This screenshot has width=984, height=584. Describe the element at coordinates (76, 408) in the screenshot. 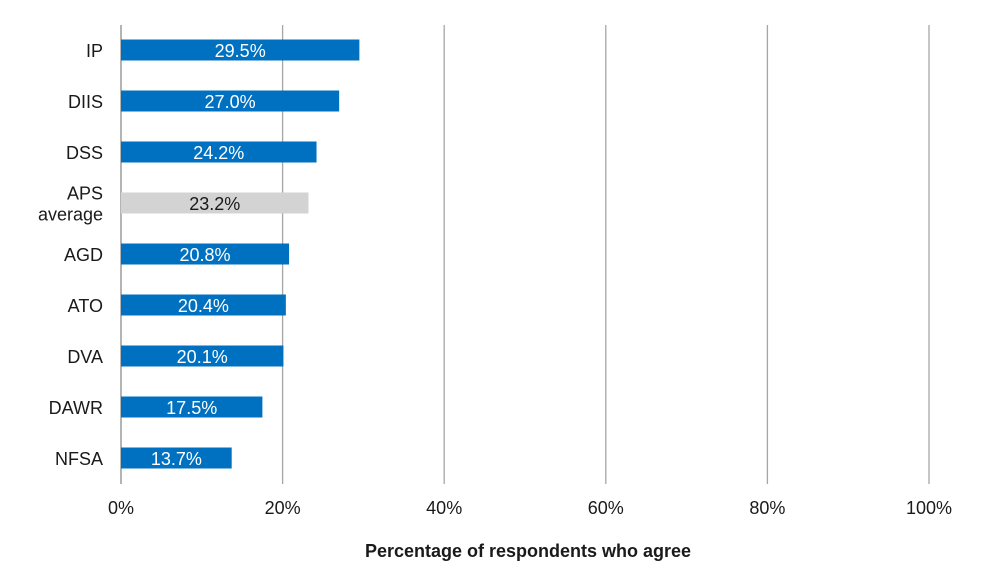

I see `category-label: DAWR` at that location.